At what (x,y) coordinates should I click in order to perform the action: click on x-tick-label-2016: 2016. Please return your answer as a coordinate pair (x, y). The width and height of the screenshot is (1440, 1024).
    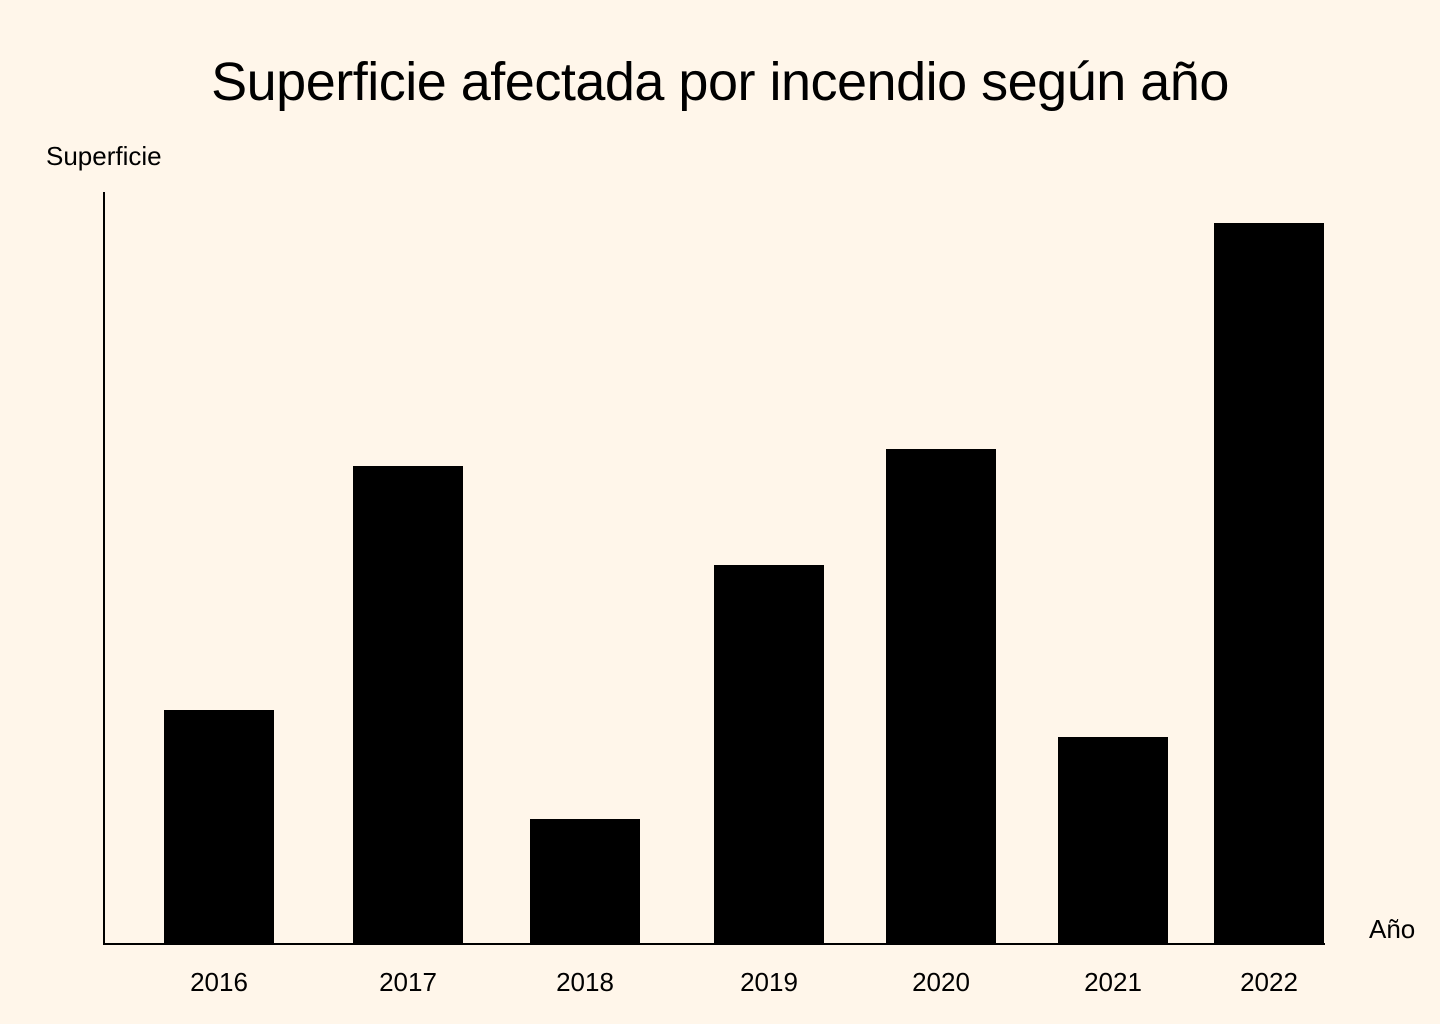
    Looking at the image, I should click on (219, 982).